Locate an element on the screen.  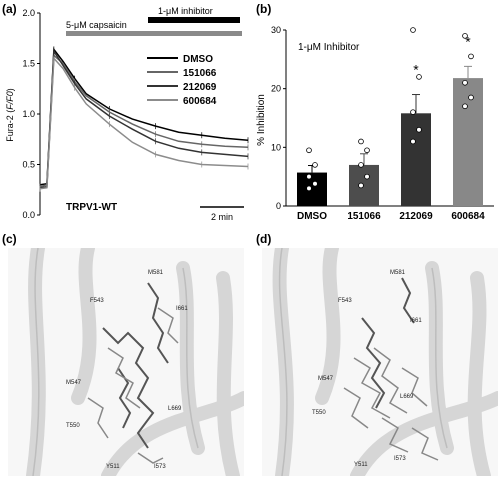
scale-bar-label: 2 min is located at coordinates (222, 217).